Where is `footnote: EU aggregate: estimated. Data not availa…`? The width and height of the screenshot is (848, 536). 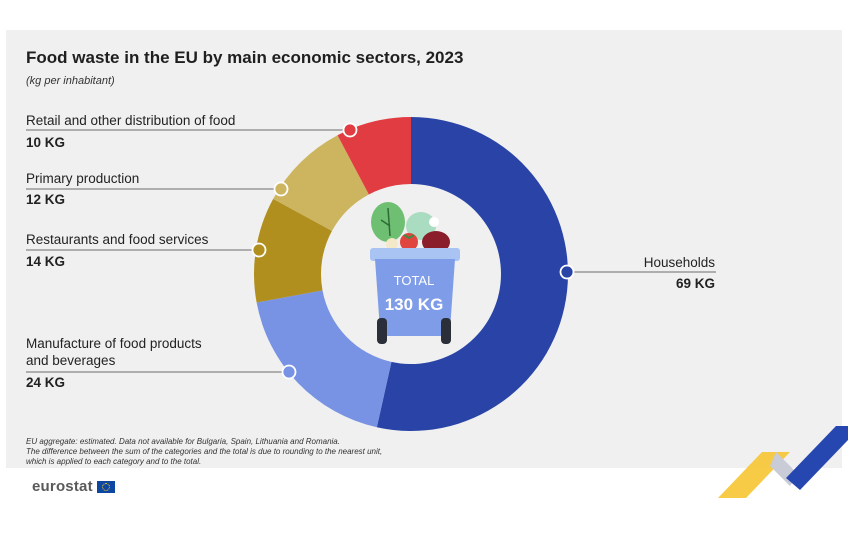
footnote: EU aggregate: estimated. Data not availa… is located at coordinates (236, 452).